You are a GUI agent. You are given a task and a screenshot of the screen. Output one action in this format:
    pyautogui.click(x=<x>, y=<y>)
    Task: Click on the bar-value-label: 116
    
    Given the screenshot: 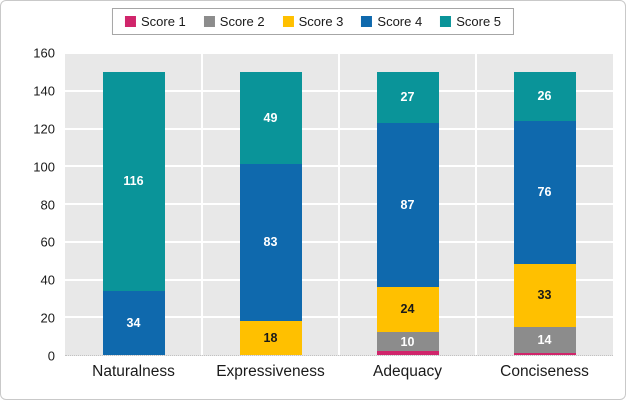 What is the action you would take?
    pyautogui.click(x=133, y=181)
    